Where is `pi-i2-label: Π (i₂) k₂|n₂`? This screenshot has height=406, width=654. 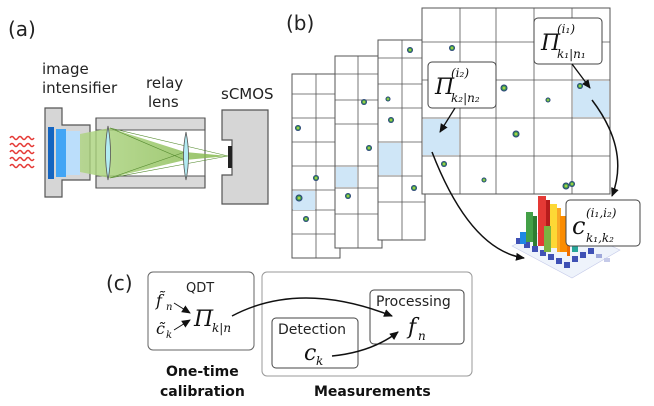 pi-i2-label: Π (i₂) k₂|n₂ is located at coordinates (462, 85).